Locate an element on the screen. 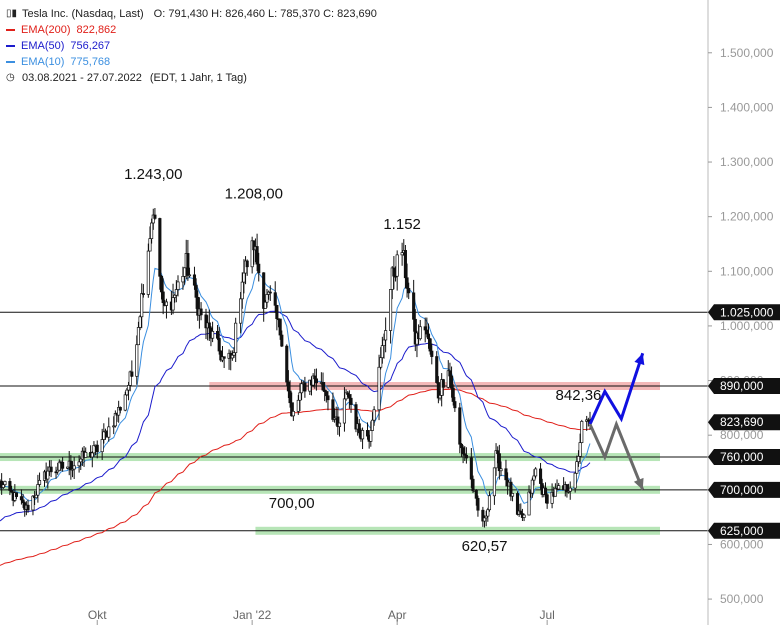 The width and height of the screenshot is (780, 625). y-tick-label: 1.000,000 is located at coordinates (747, 326).